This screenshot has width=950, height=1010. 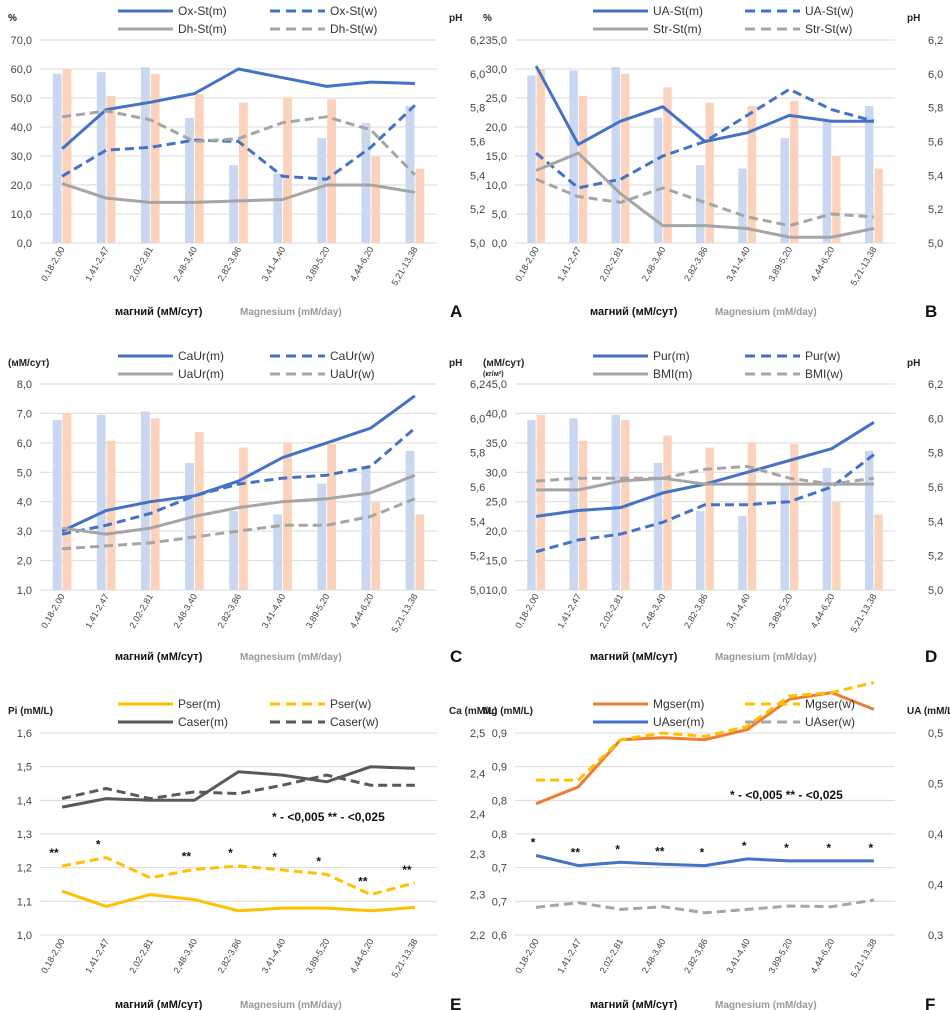 I want to click on x-tick-label: 2,48-3,40, so click(x=185, y=264).